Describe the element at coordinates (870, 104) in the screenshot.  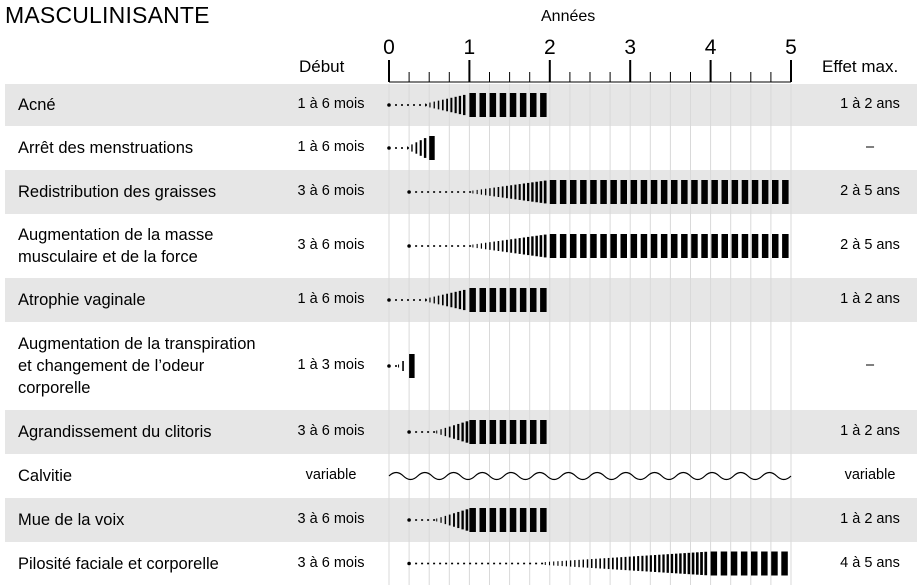
I see `effet-max-value: 1 à 2 ans` at that location.